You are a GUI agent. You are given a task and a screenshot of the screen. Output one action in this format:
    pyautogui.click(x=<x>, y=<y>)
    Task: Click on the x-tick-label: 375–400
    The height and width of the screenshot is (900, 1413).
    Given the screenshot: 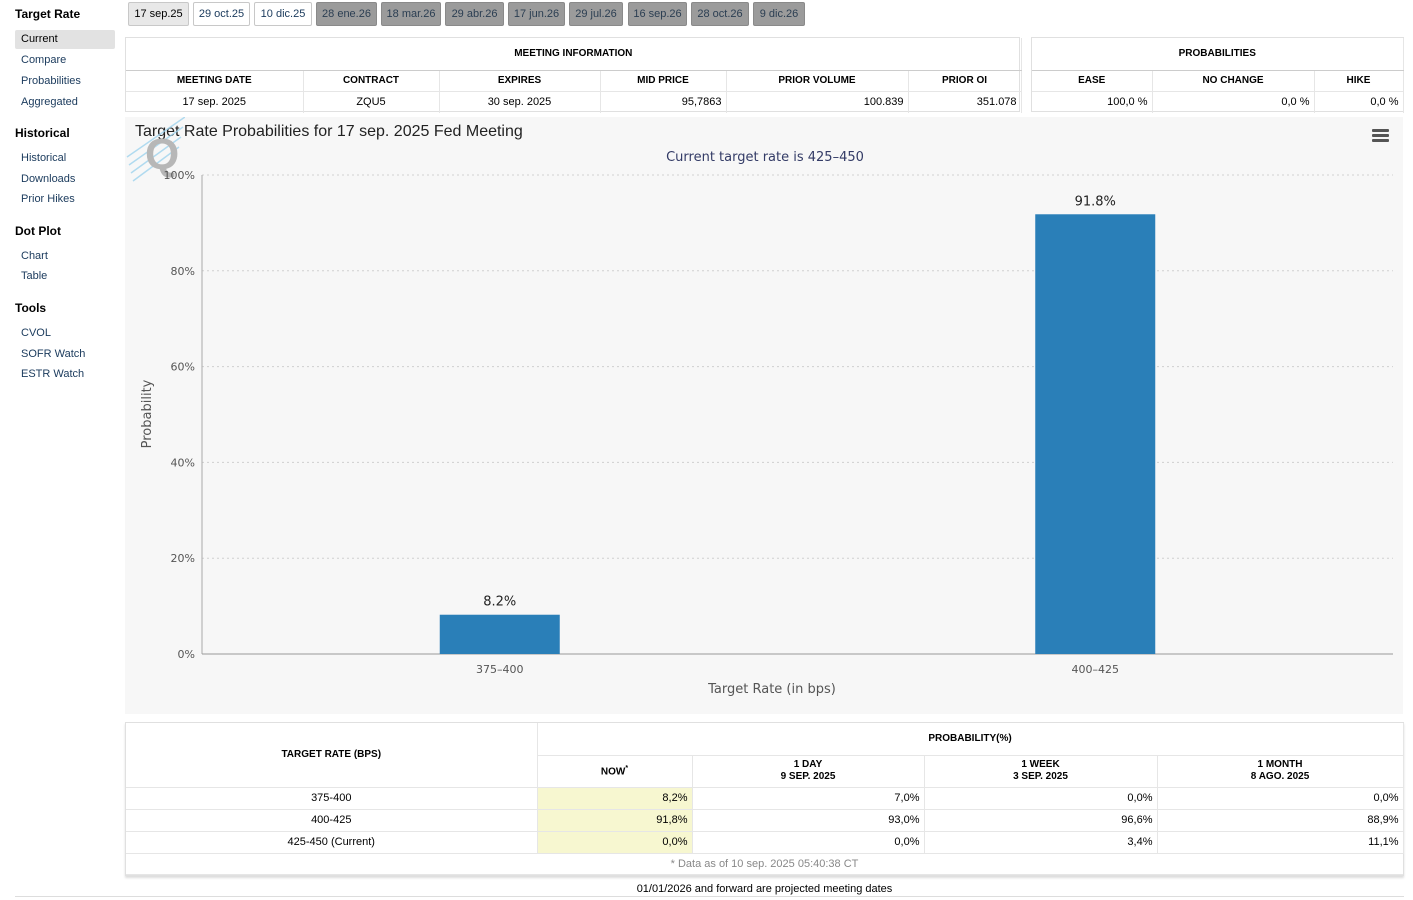 What is the action you would take?
    pyautogui.click(x=500, y=669)
    